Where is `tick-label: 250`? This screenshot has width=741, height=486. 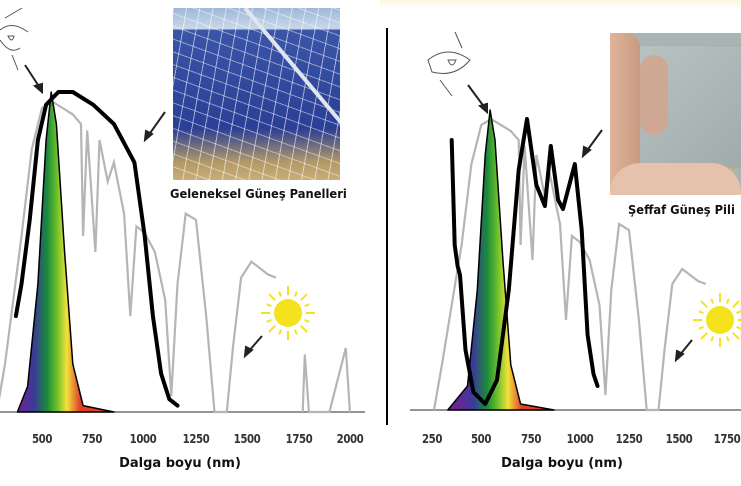
tick-label: 250 is located at coordinates (432, 439).